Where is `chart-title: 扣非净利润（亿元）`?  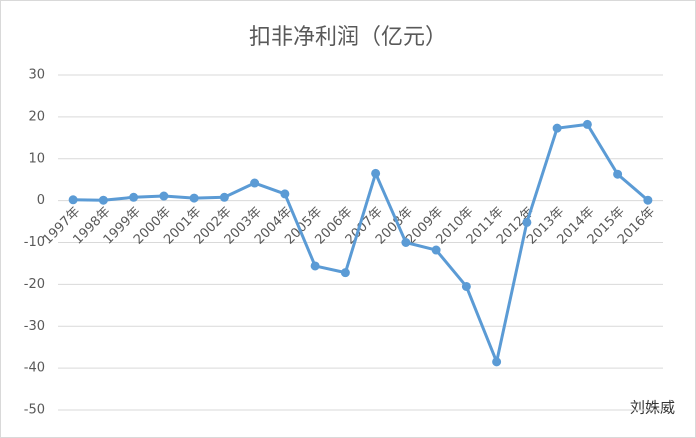 chart-title: 扣非净利润（亿元） is located at coordinates (348, 37).